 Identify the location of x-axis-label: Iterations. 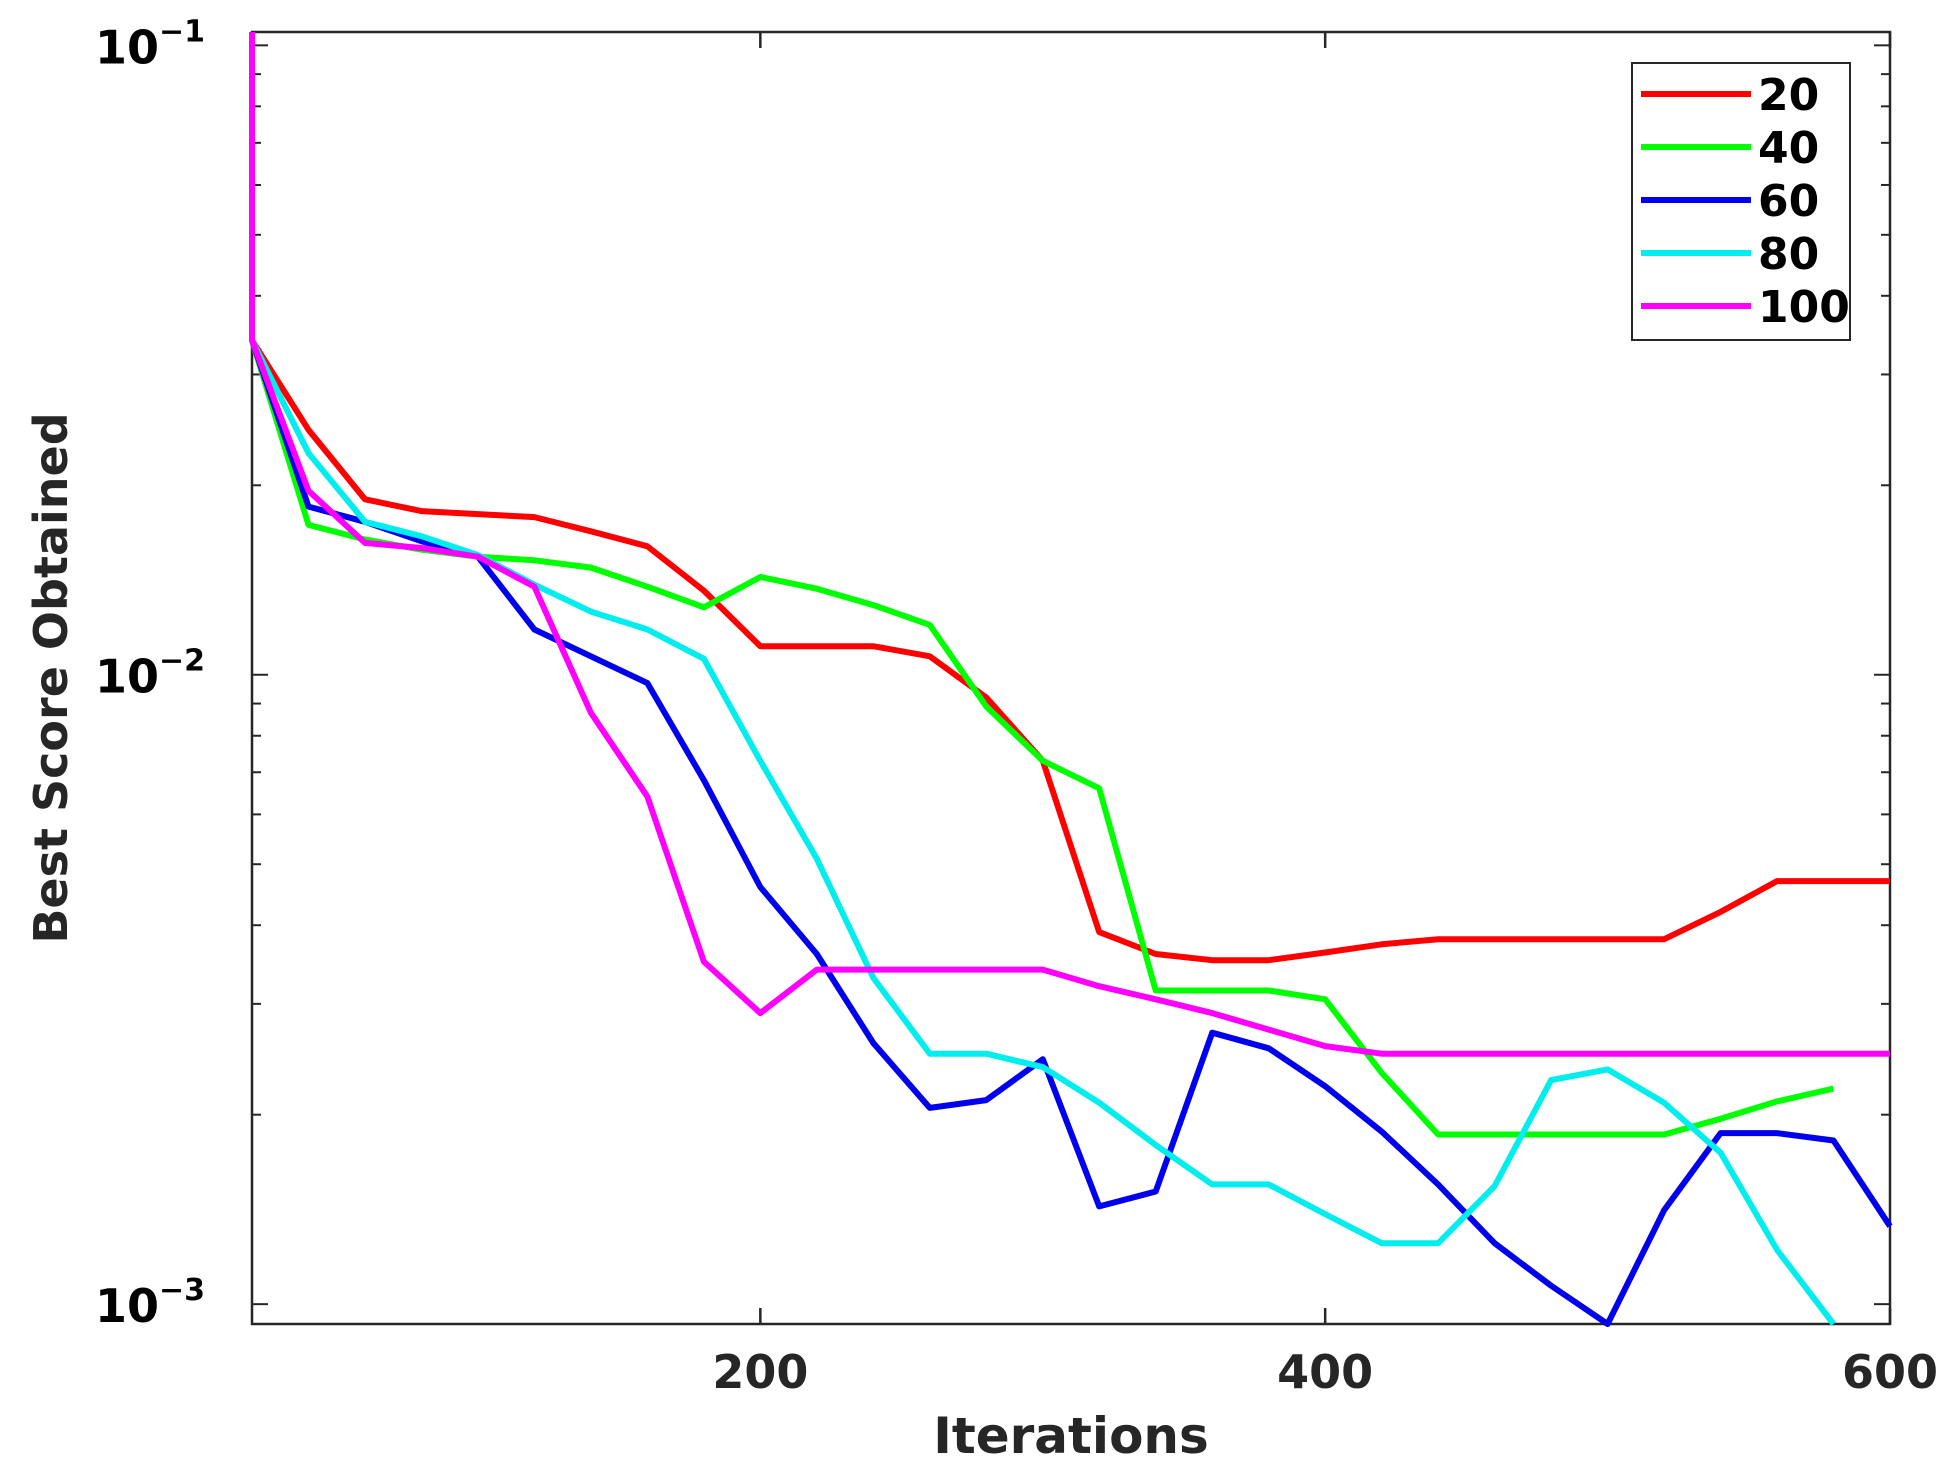
(1071, 1436).